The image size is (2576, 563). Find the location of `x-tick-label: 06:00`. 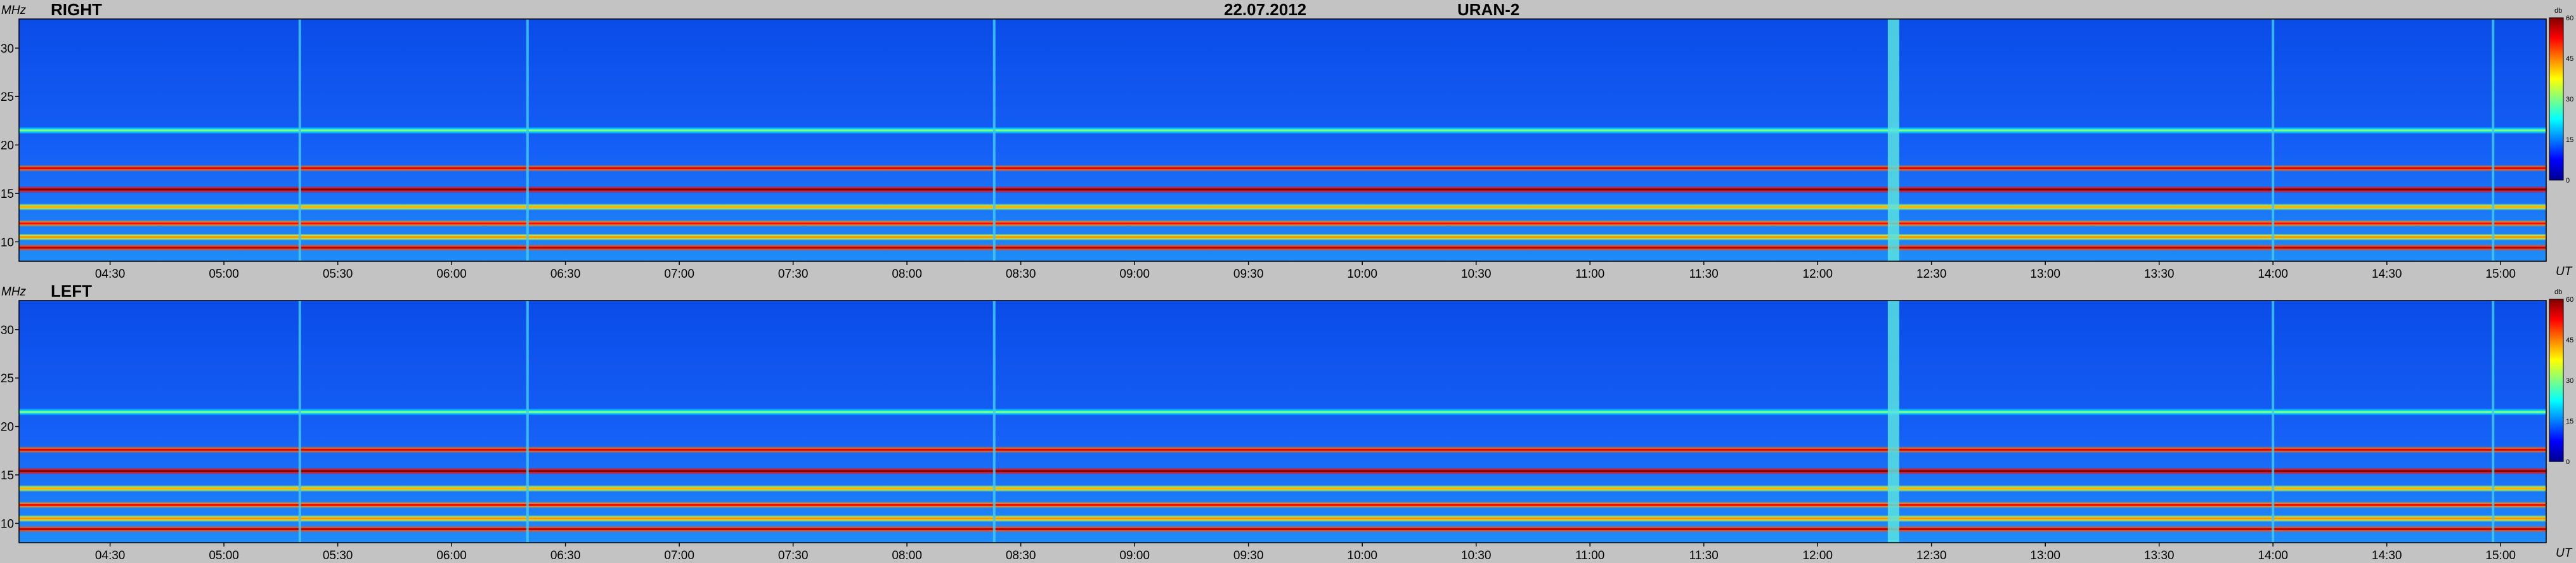

x-tick-label: 06:00 is located at coordinates (452, 274).